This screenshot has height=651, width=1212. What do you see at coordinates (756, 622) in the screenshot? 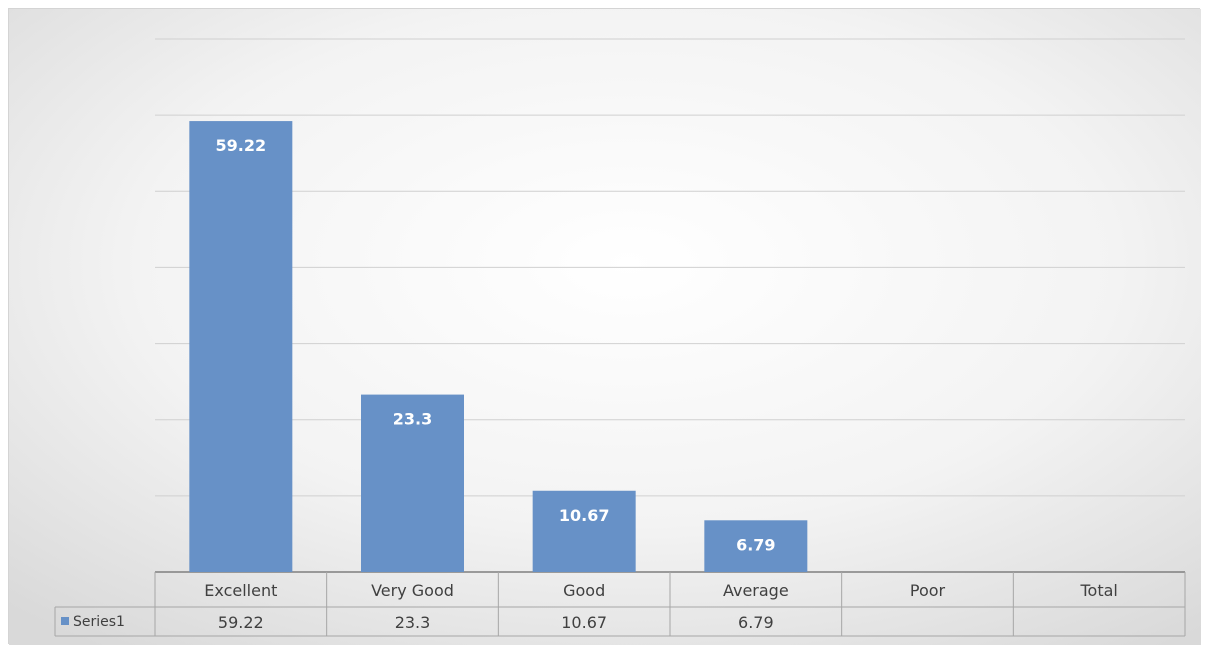
I see `table-value-cell: 6.79` at bounding box center [756, 622].